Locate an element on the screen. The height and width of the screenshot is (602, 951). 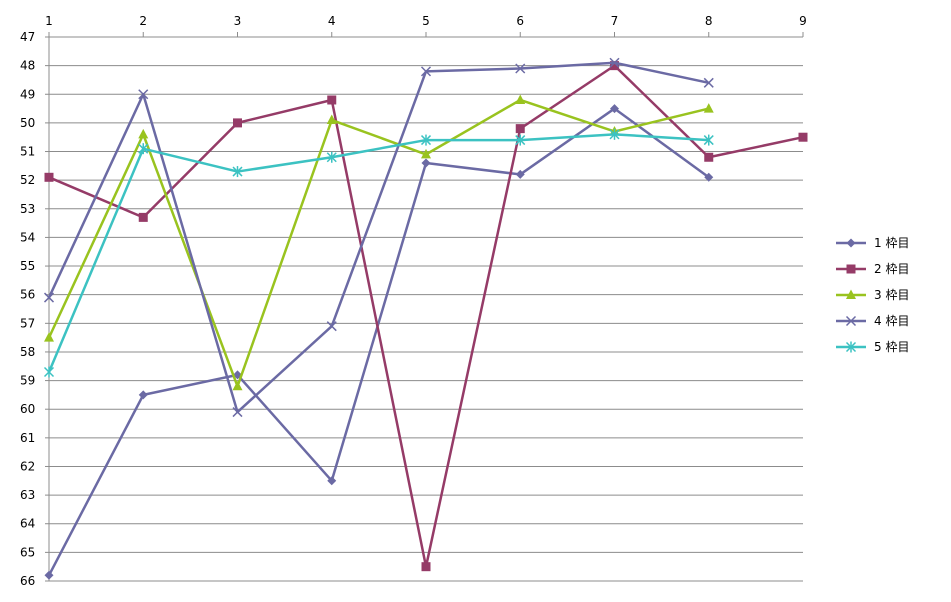
y-tick-label: 54 is located at coordinates (27, 237).